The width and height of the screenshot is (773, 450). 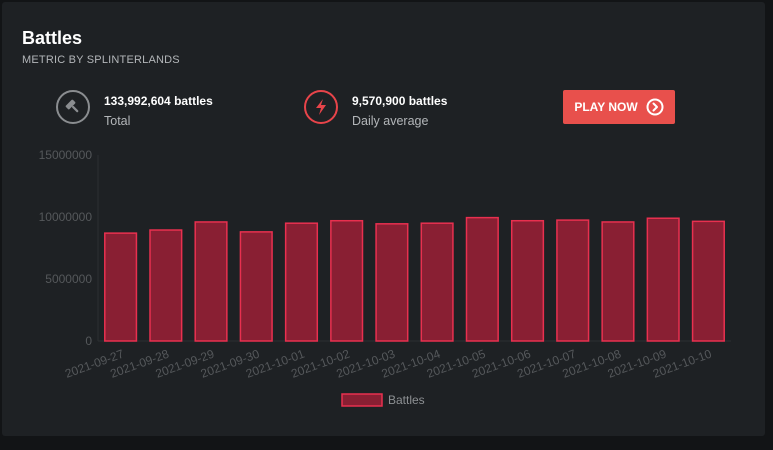 I want to click on y-tick-label: 10000000, so click(x=66, y=217).